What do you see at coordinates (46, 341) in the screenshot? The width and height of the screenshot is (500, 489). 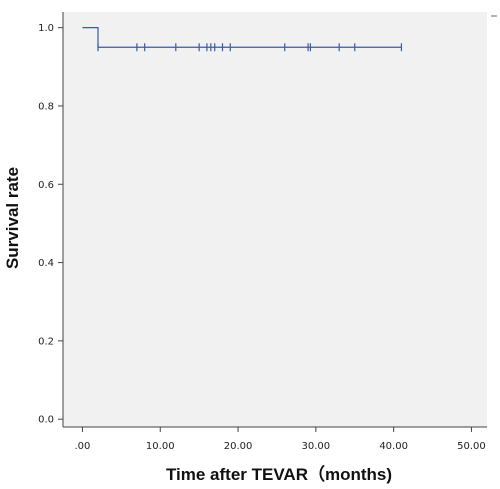 I see `y-tick-label: 0.2` at bounding box center [46, 341].